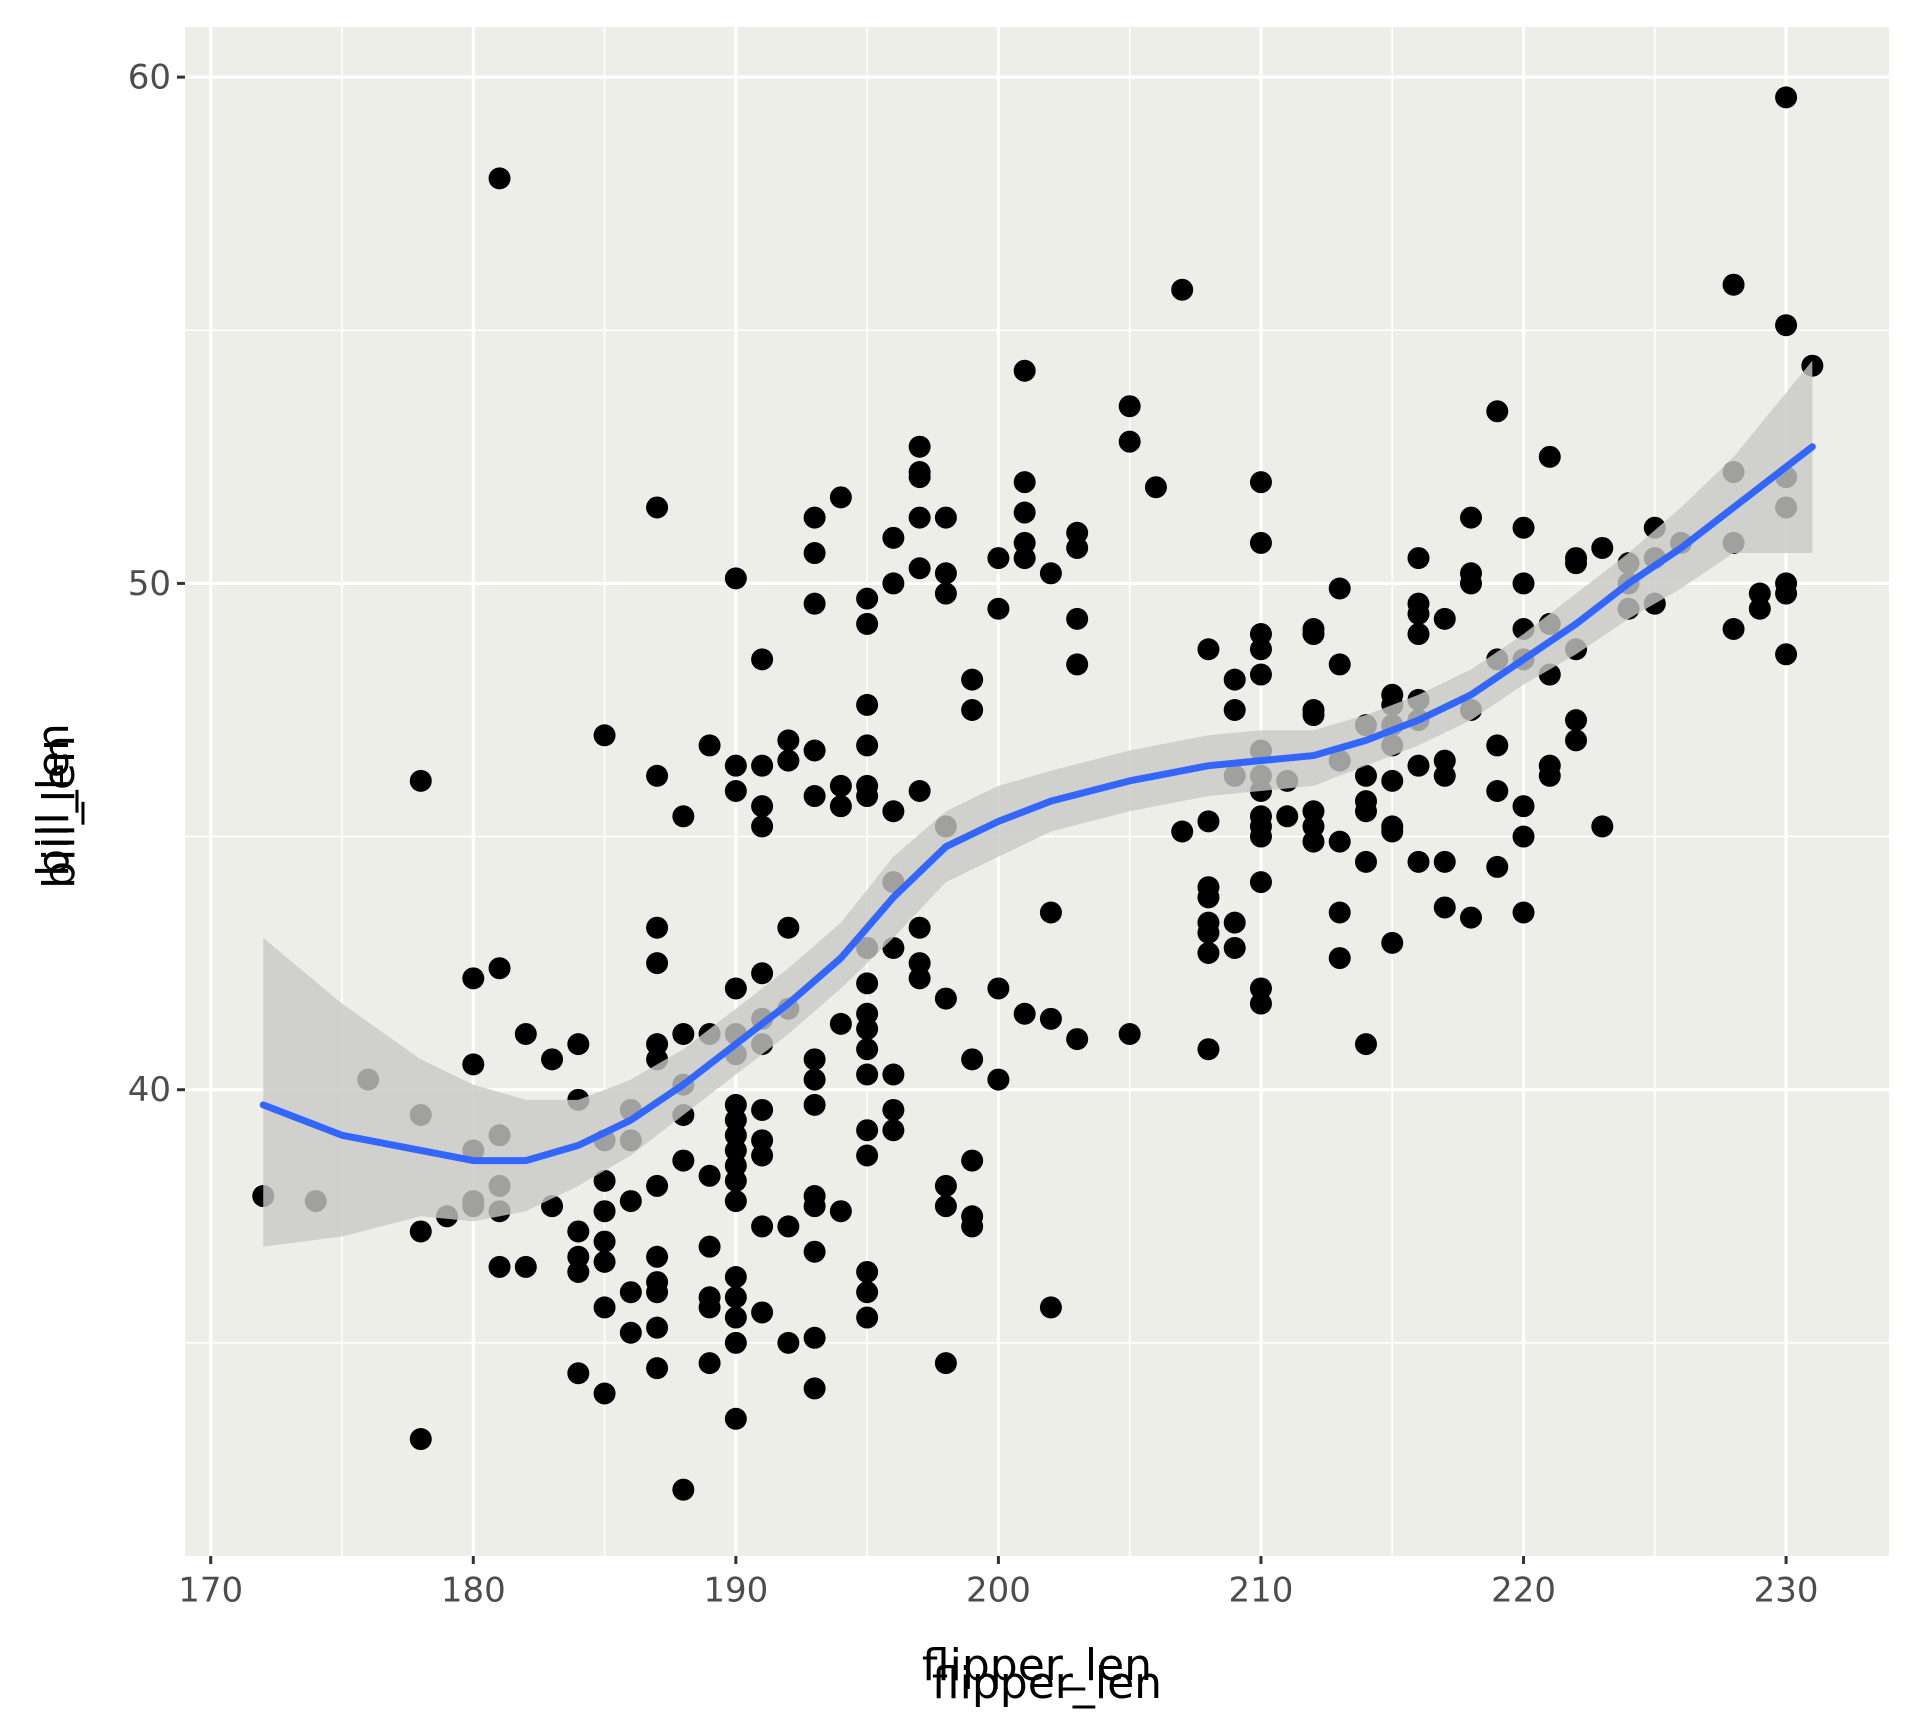 Image resolution: width=1920 pixels, height=1732 pixels. Describe the element at coordinates (1786, 1591) in the screenshot. I see `x-tick-label: 230` at that location.